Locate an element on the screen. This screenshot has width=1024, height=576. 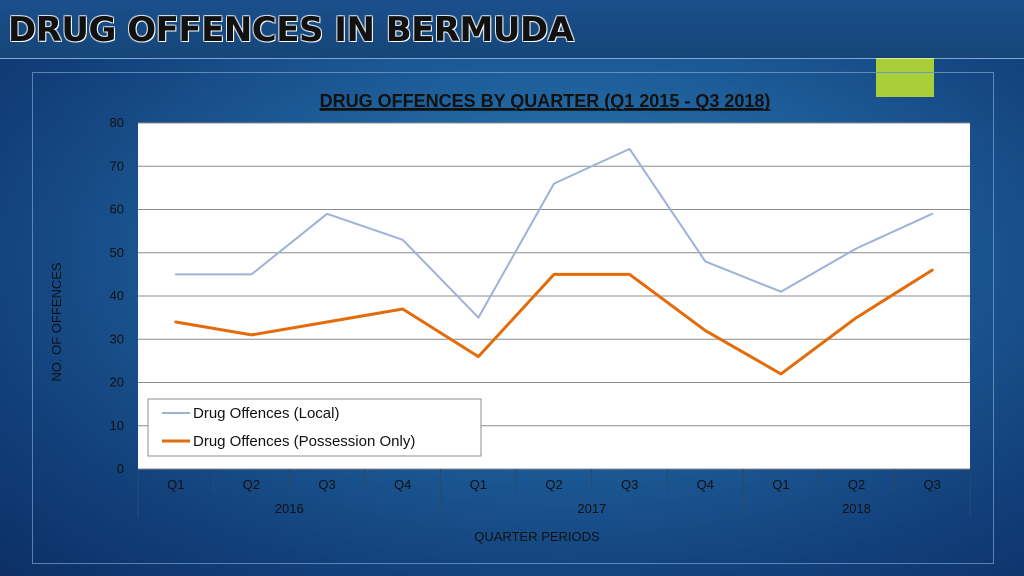
y-tick-label: 20 is located at coordinates (117, 382).